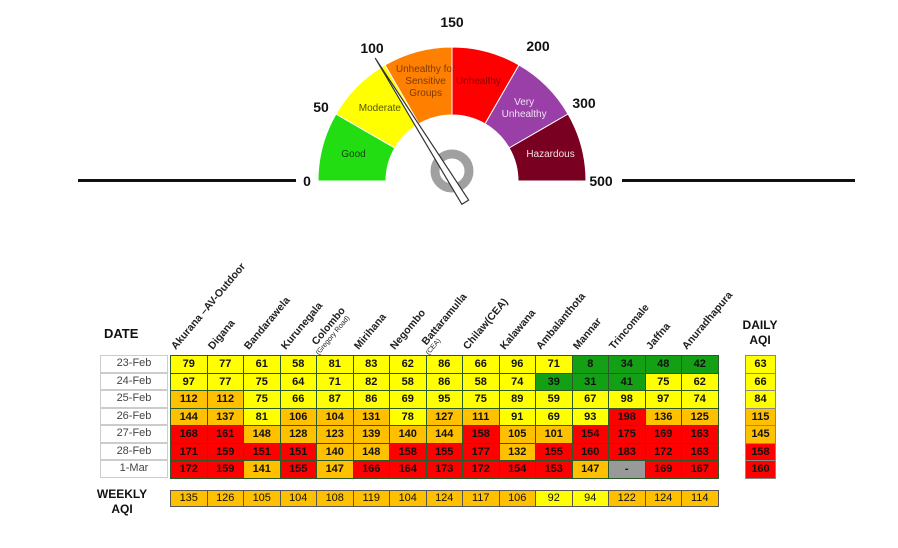  What do you see at coordinates (584, 103) in the screenshot?
I see `gauge-tick-label: 300` at bounding box center [584, 103].